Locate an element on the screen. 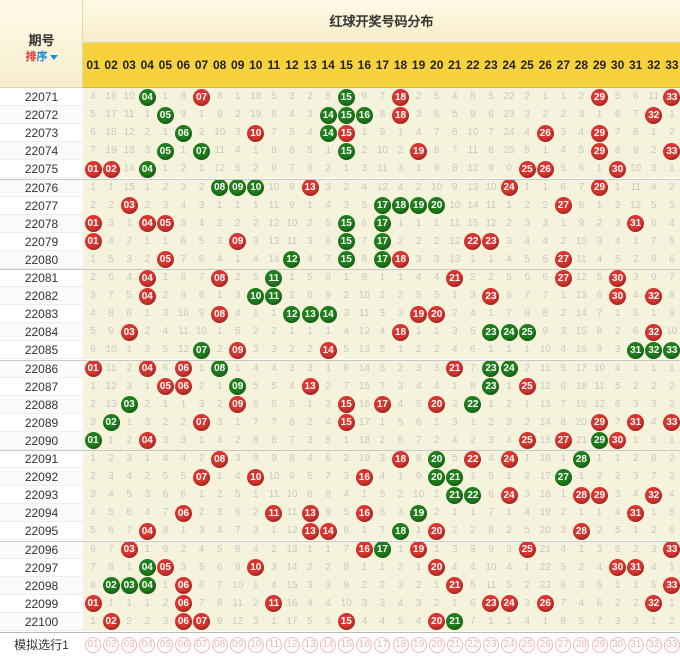 The height and width of the screenshot is (656, 680). period-cell: 22098 is located at coordinates (41, 585).